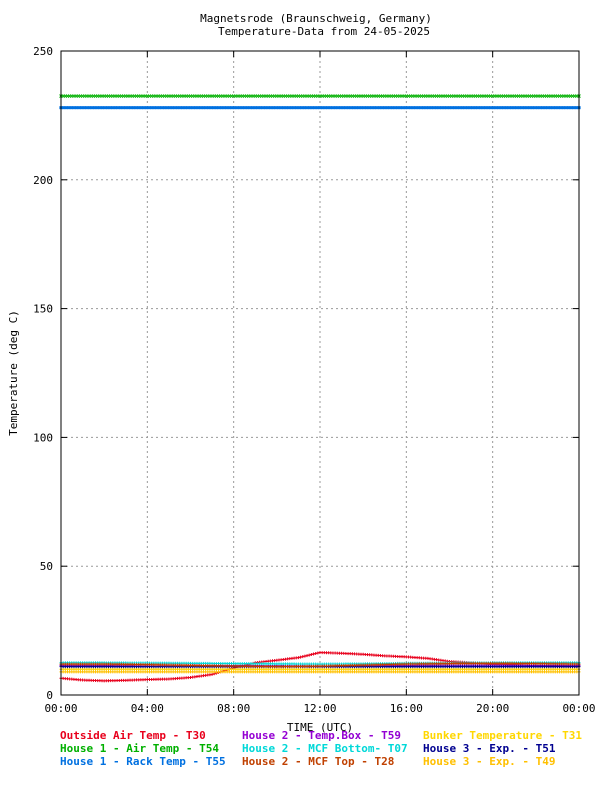  Describe the element at coordinates (320, 96) in the screenshot. I see `series-T54` at that location.